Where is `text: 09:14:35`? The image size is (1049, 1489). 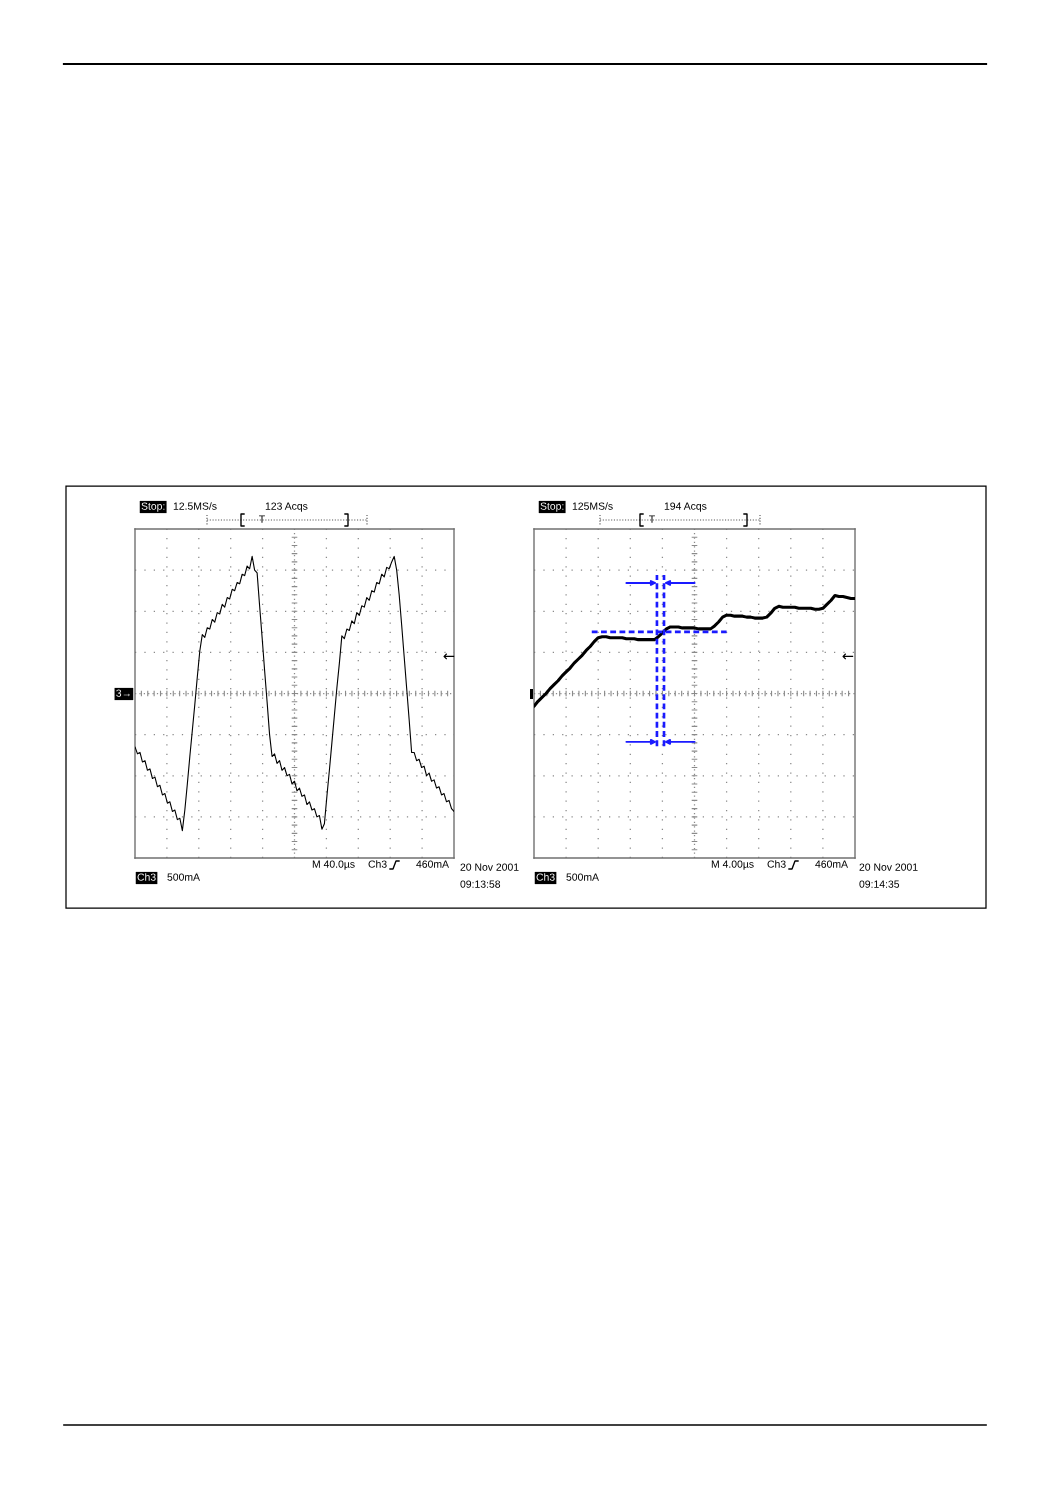
text: 09:14:35 is located at coordinates (879, 884).